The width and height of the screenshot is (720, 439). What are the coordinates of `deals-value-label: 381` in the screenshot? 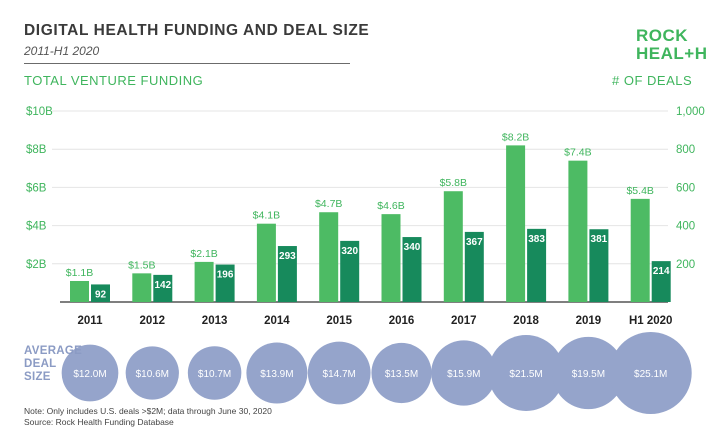 It's located at (599, 239).